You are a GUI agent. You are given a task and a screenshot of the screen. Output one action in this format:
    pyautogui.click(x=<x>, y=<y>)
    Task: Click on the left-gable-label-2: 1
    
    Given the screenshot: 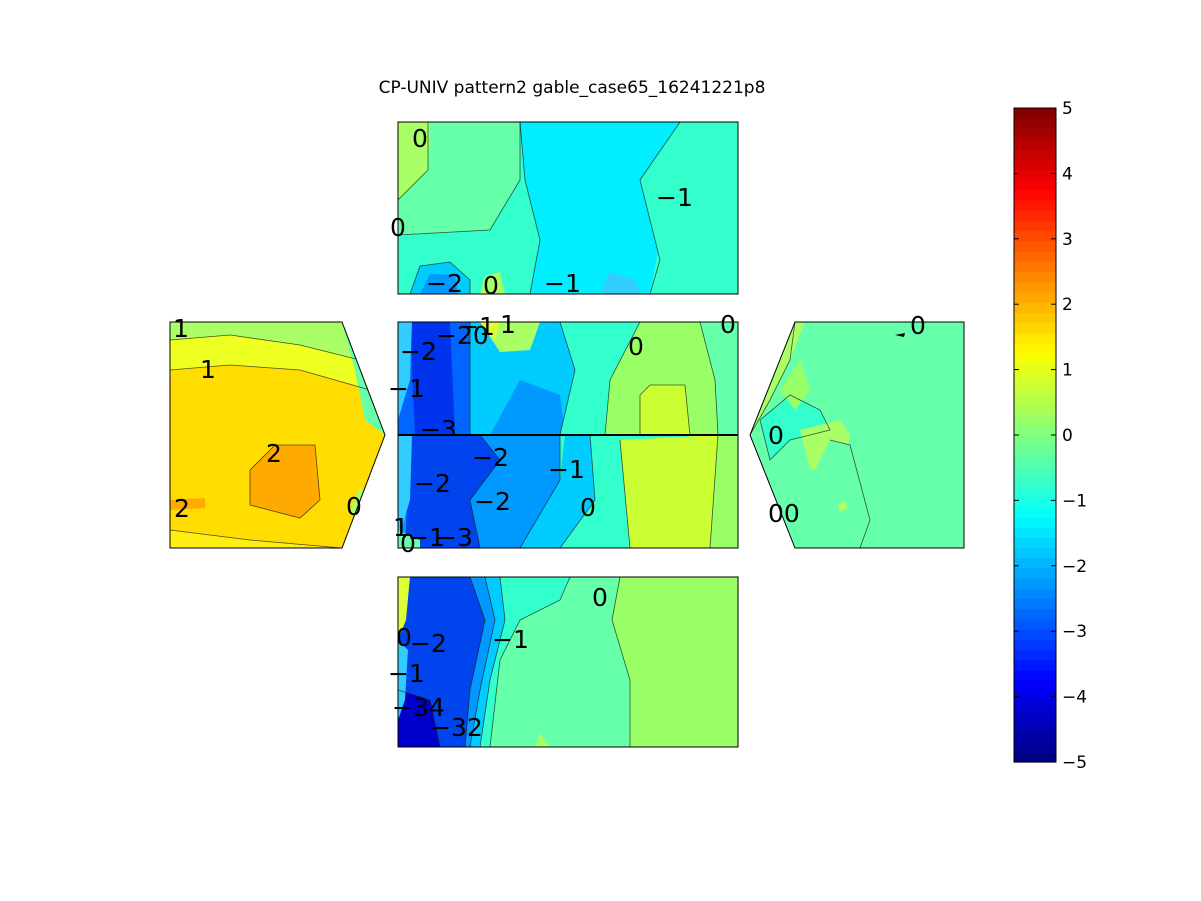 What is the action you would take?
    pyautogui.click(x=208, y=369)
    